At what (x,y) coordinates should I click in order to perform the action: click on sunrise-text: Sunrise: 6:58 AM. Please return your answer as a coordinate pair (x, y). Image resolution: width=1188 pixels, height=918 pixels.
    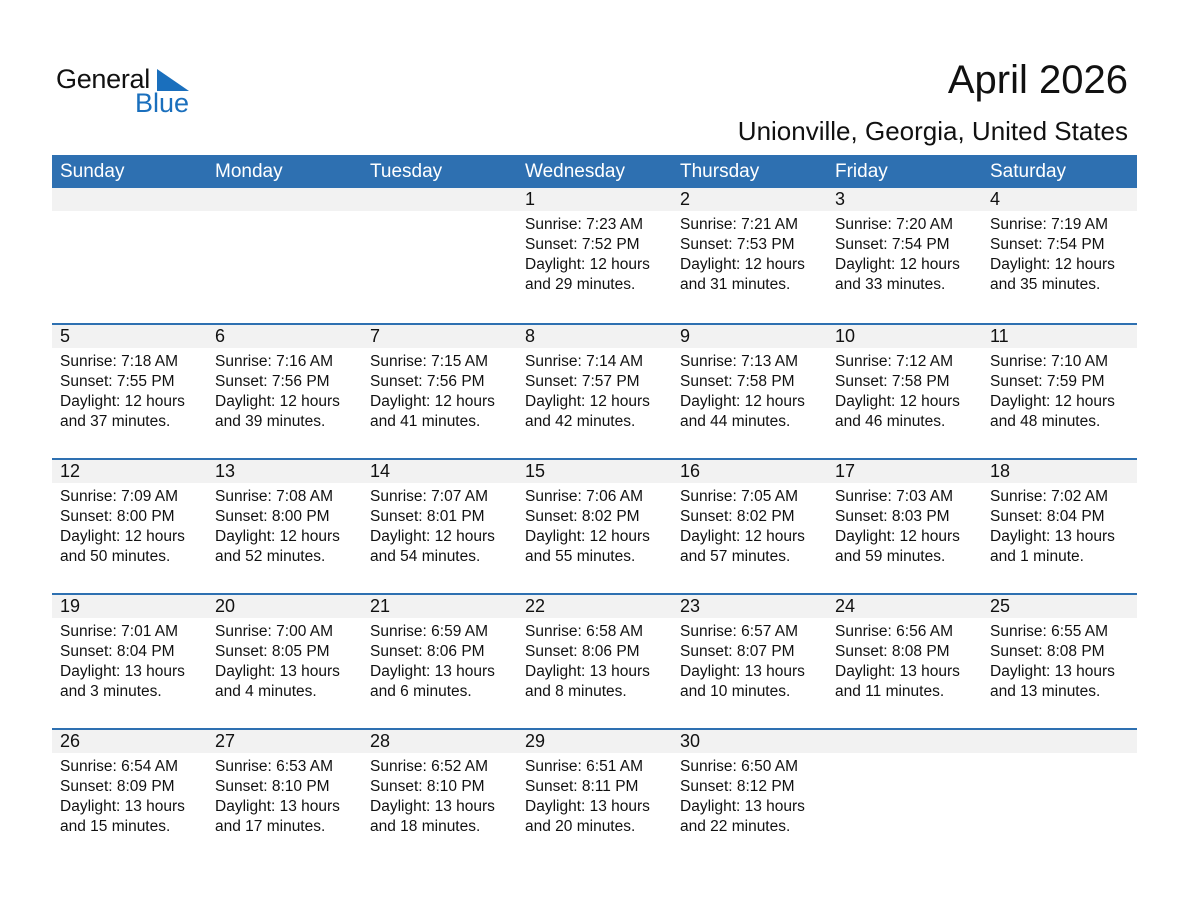
    Looking at the image, I should click on (584, 631).